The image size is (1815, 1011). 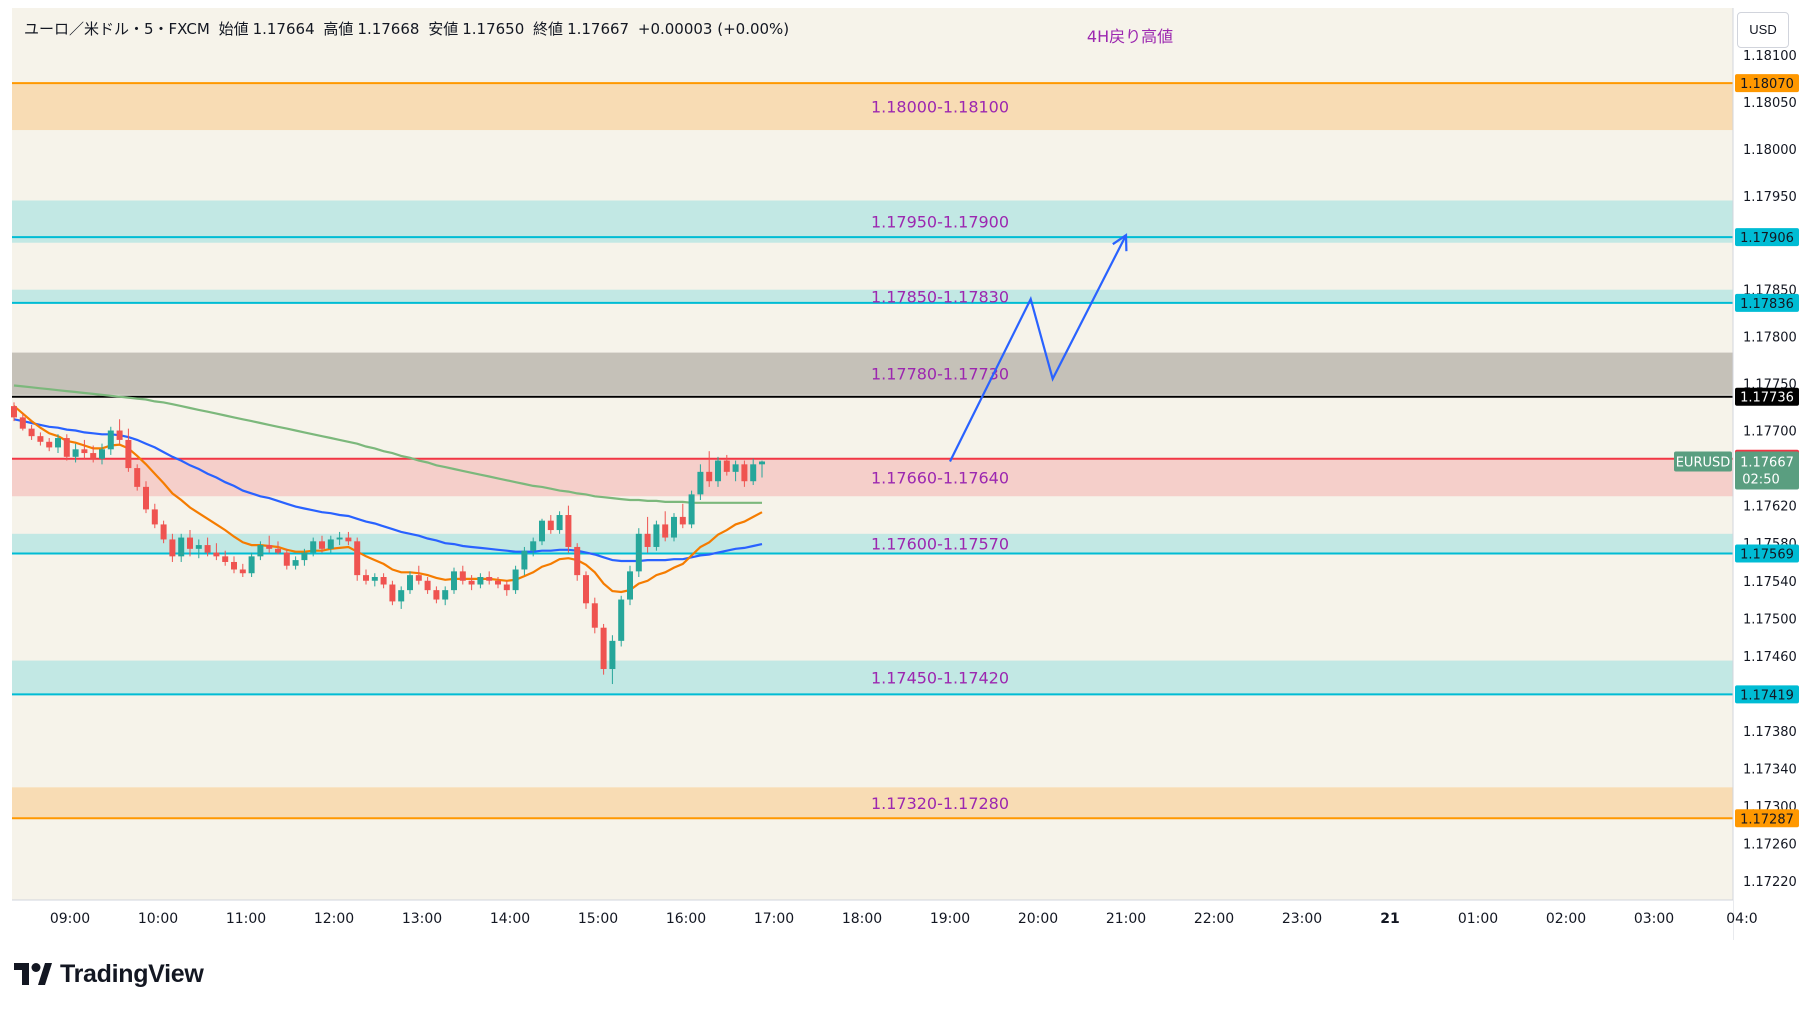 What do you see at coordinates (1478, 919) in the screenshot?
I see `x-tick-label: 01:00` at bounding box center [1478, 919].